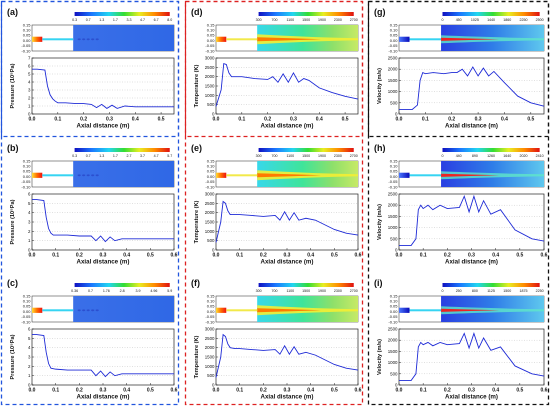  Describe the element at coordinates (115, 20) in the screenshot. I see `colorbar-tick-label: 1.7` at that location.